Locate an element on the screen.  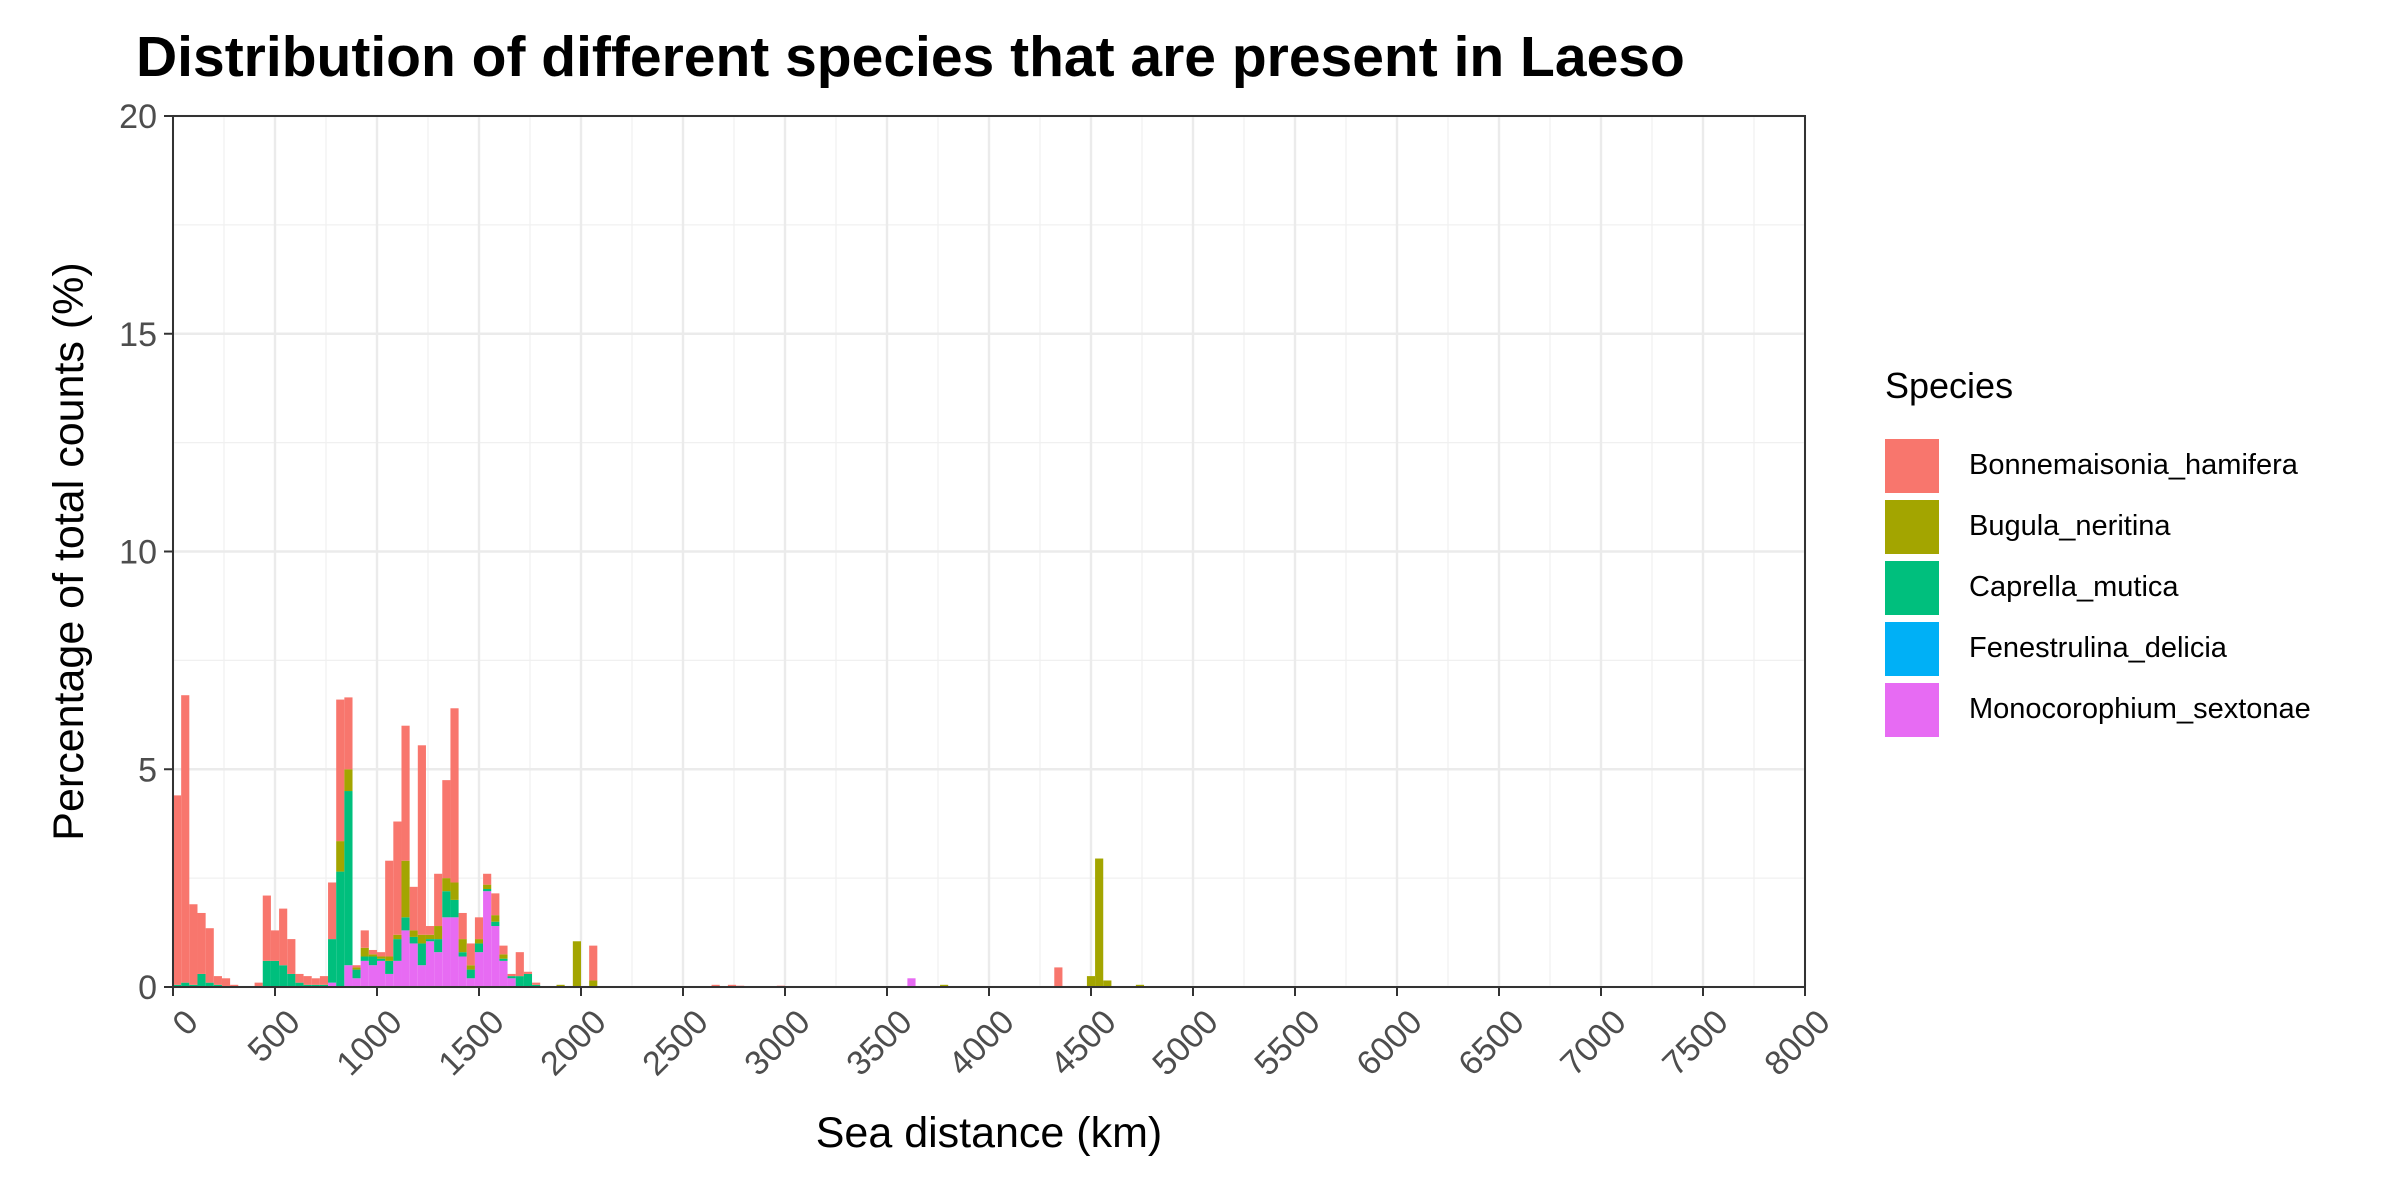
legend-label: Caprella_mutica is located at coordinates (2074, 587).